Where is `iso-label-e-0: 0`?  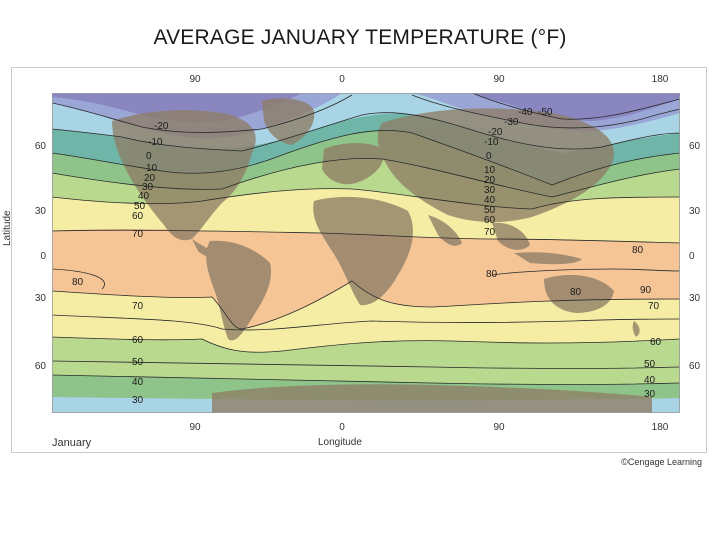
iso-label-e-0: 0 is located at coordinates (489, 156).